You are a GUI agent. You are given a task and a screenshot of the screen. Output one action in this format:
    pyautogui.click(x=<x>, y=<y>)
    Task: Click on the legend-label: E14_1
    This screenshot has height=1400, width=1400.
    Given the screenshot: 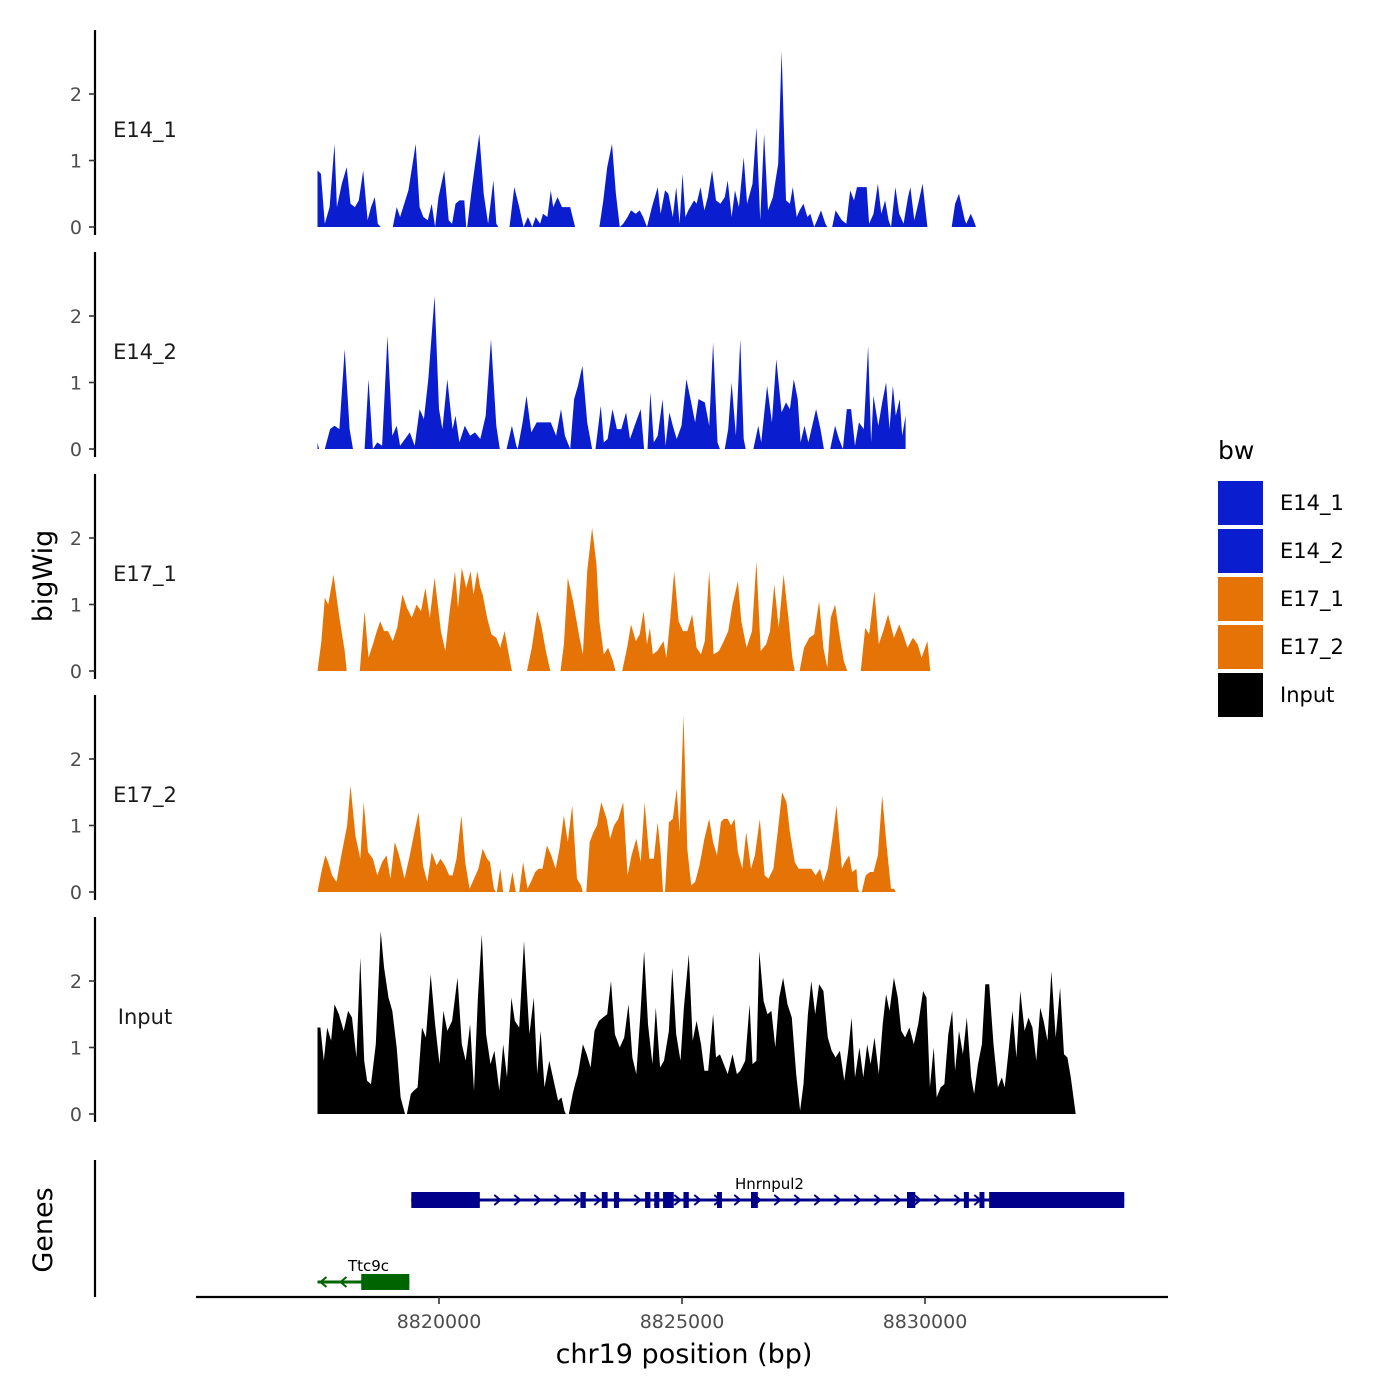 What is the action you would take?
    pyautogui.click(x=1312, y=503)
    